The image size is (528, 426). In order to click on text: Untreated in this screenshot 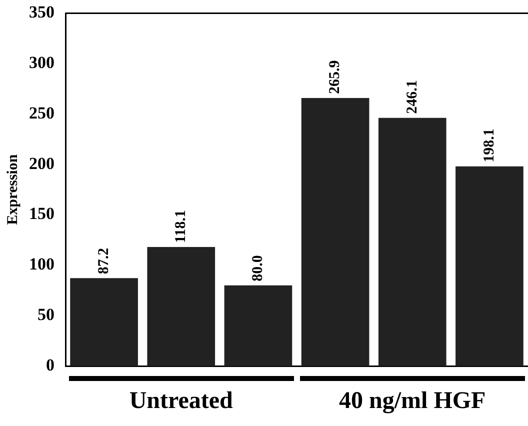, I will do `click(181, 401)`.